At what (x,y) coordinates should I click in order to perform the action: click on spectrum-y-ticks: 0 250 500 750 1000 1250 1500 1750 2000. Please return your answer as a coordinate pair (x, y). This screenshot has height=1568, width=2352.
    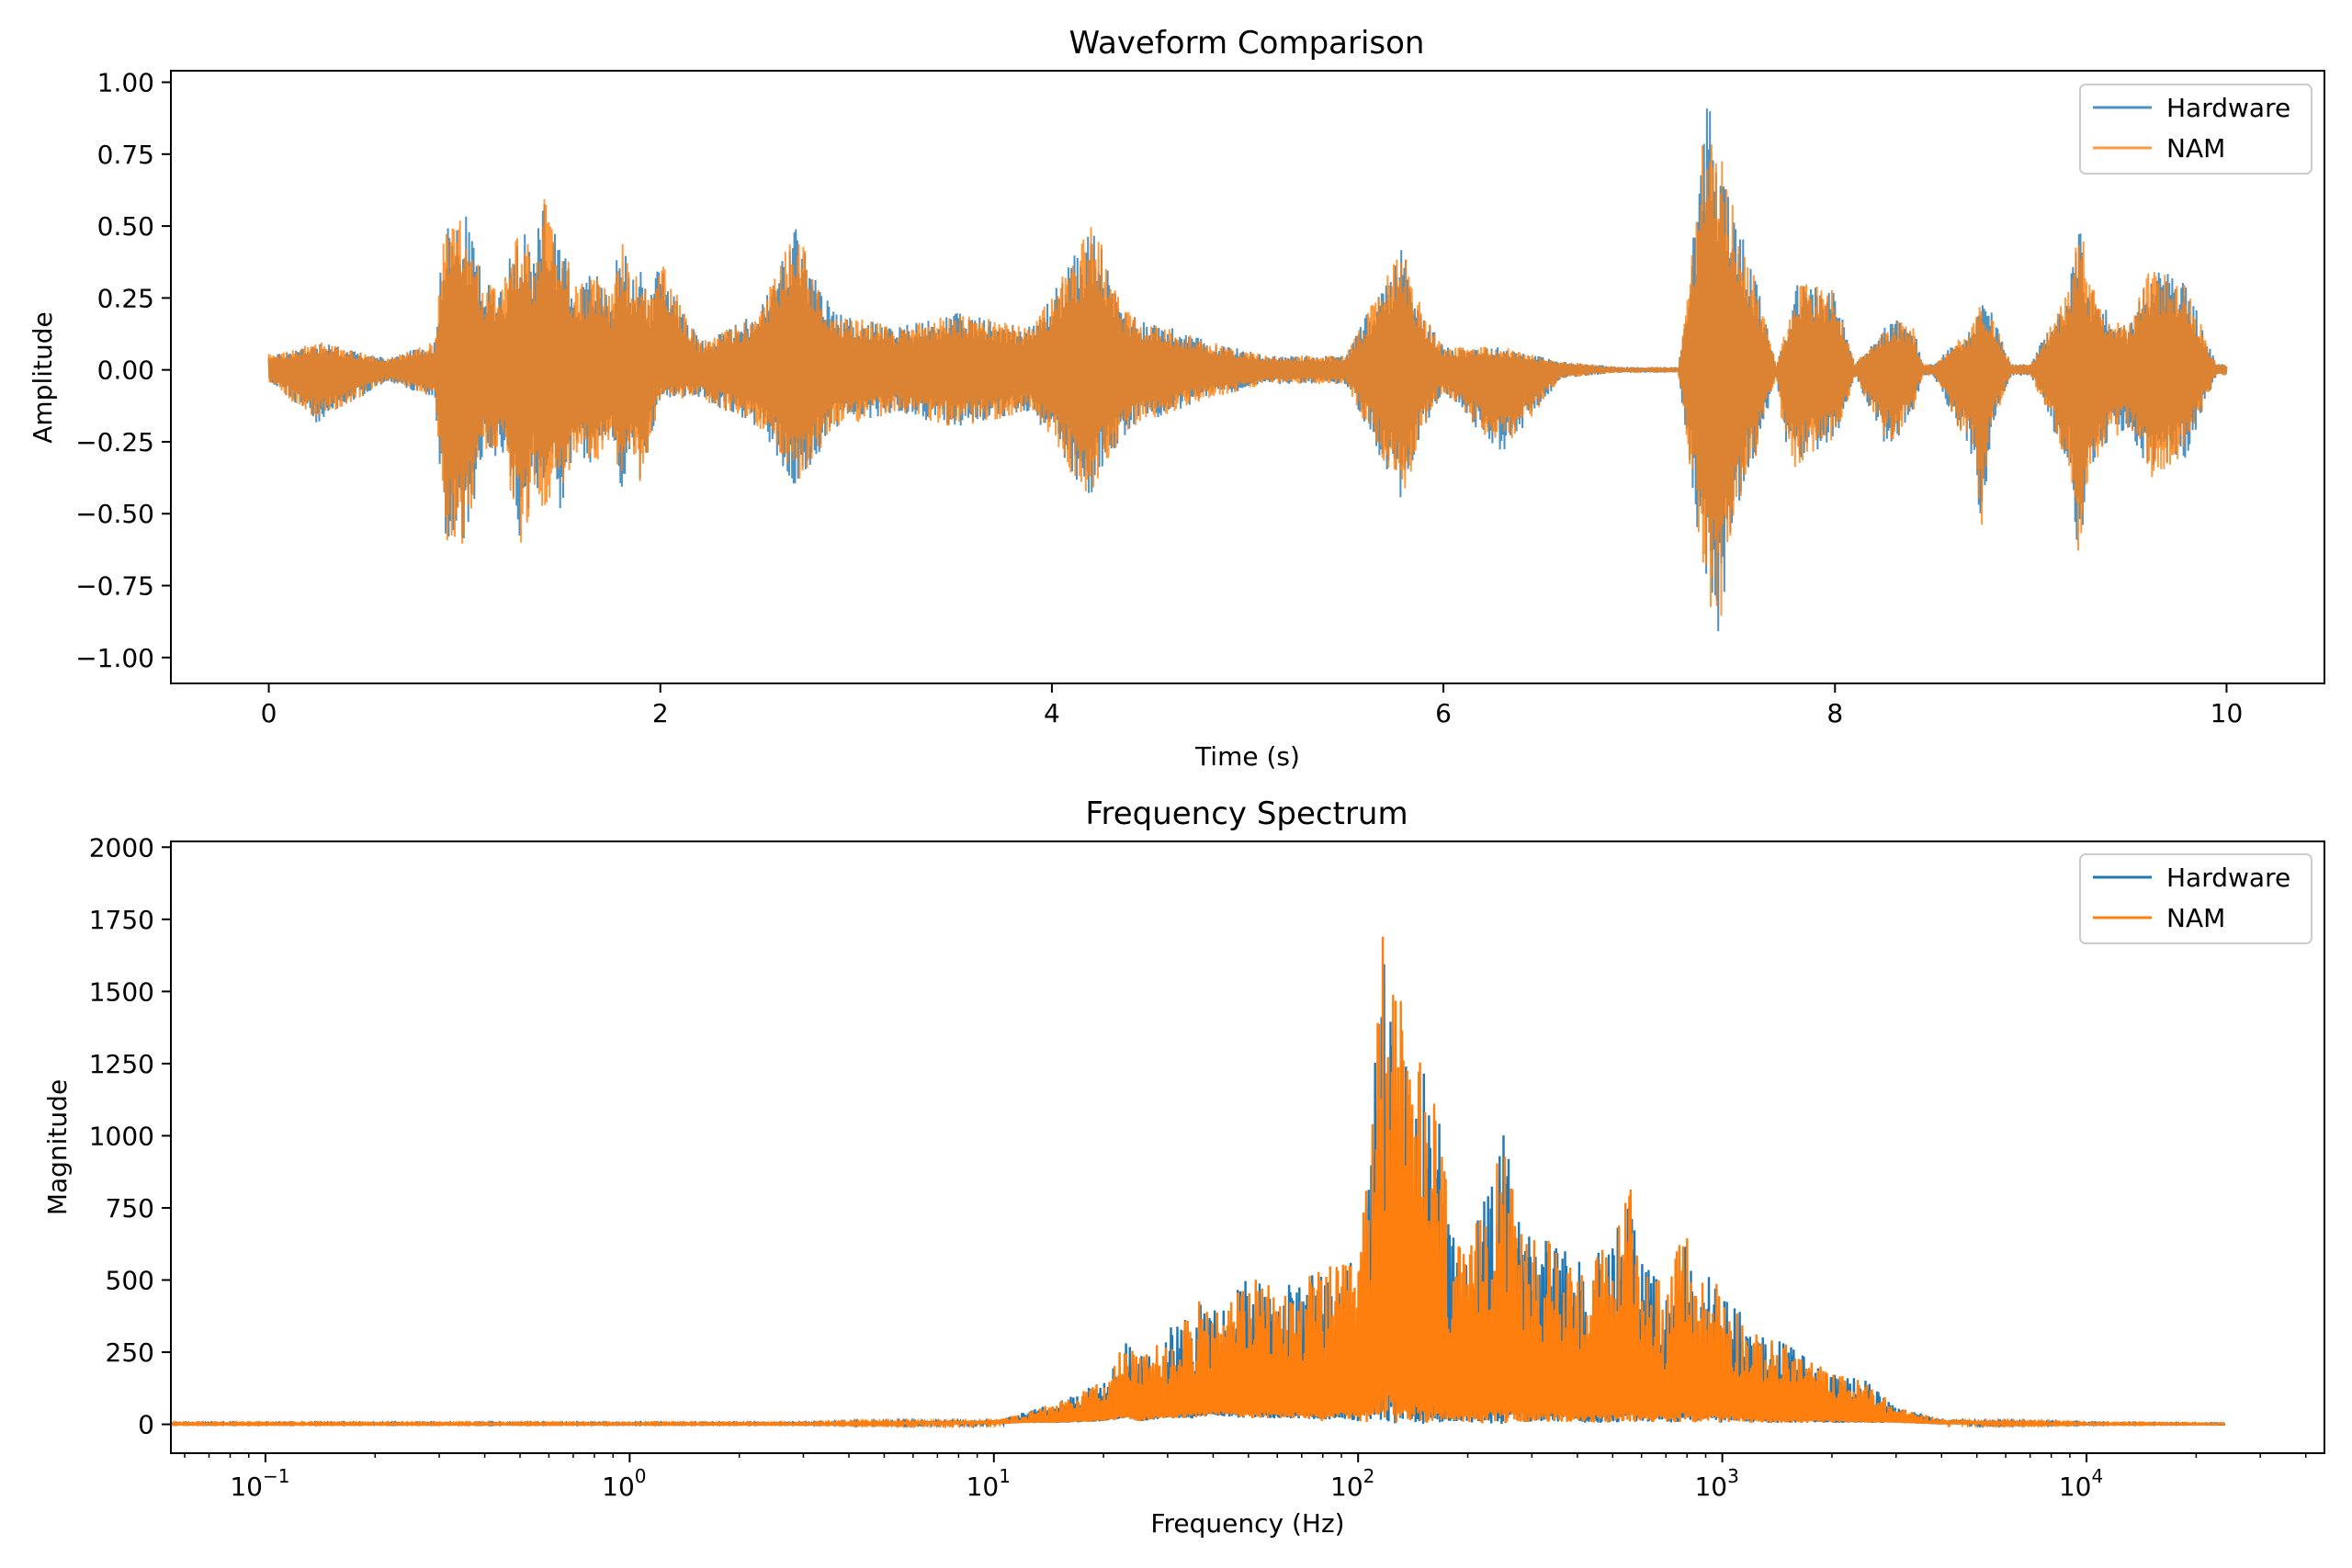
    Looking at the image, I should click on (130, 1136).